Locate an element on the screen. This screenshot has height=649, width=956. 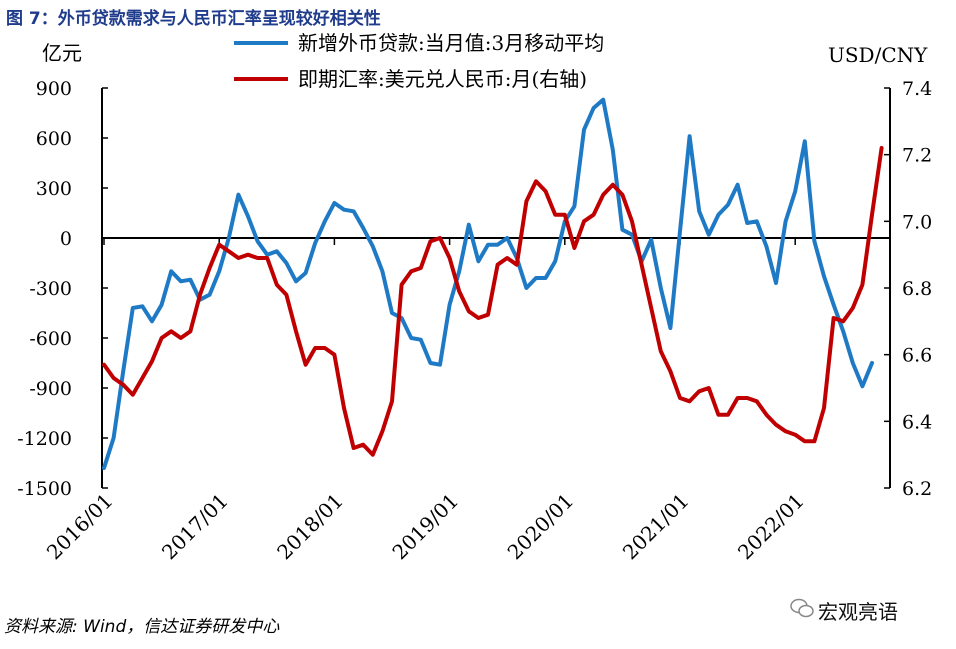
x-tick-label: 2019/01 is located at coordinates (425, 527).